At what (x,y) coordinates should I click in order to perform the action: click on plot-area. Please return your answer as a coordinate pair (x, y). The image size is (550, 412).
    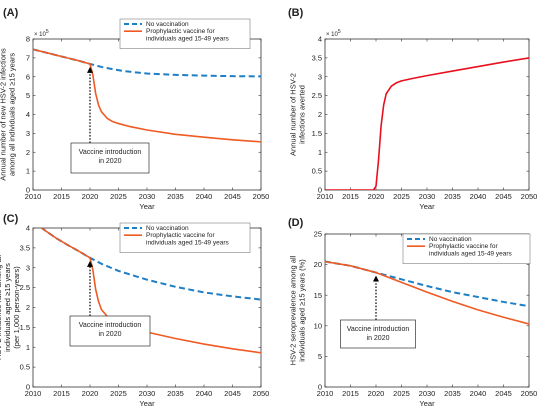
    Looking at the image, I should click on (427, 114).